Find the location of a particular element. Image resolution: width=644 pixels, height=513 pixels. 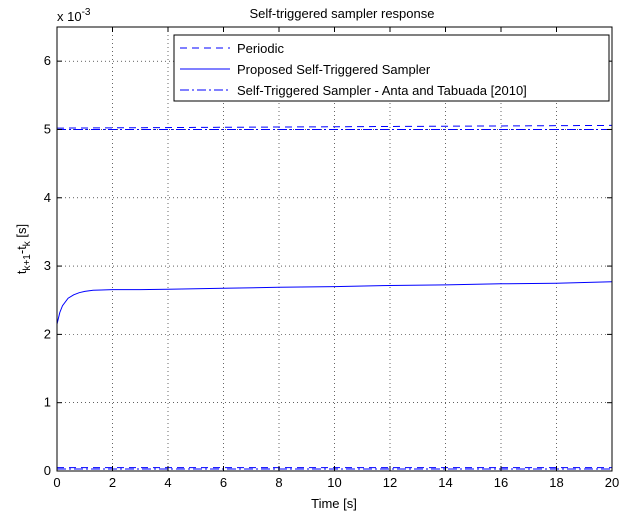

x-tick-label: 10 is located at coordinates (334, 482).